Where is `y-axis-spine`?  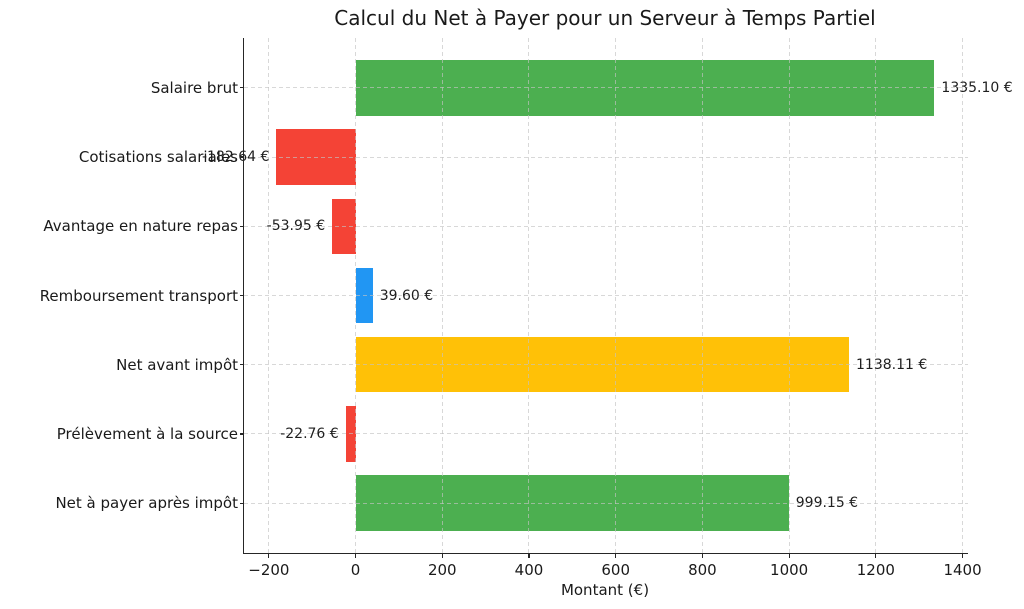
y-axis-spine is located at coordinates (243, 296).